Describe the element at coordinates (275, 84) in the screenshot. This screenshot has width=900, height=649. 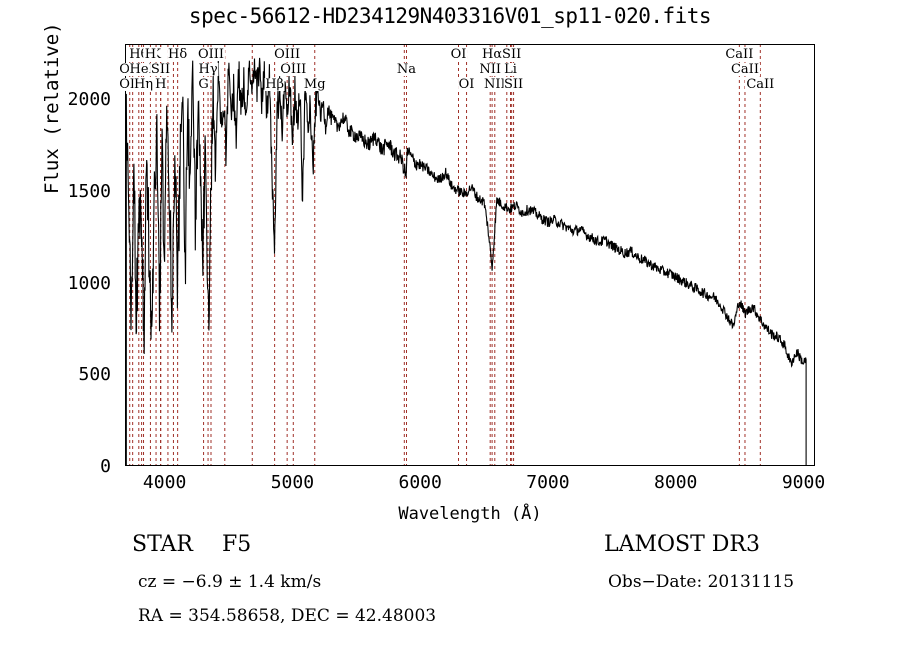
I see `line-label-h: Hβ` at that location.